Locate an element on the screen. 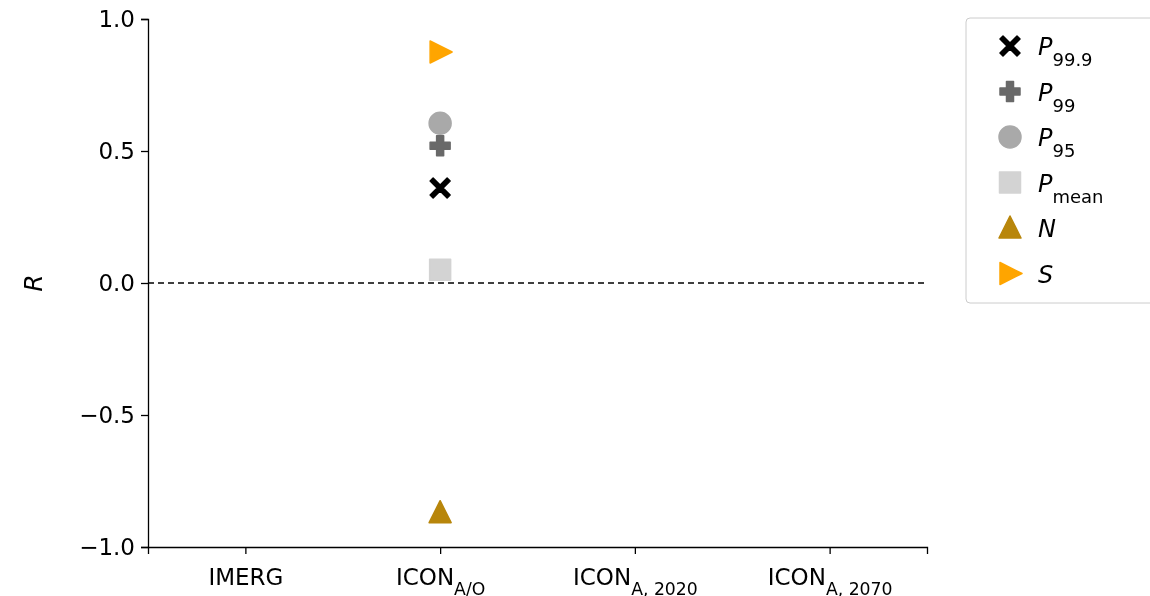 Image resolution: width=1150 pixels, height=596 pixels. legend-label: P$_{99}$ is located at coordinates (1057, 96).